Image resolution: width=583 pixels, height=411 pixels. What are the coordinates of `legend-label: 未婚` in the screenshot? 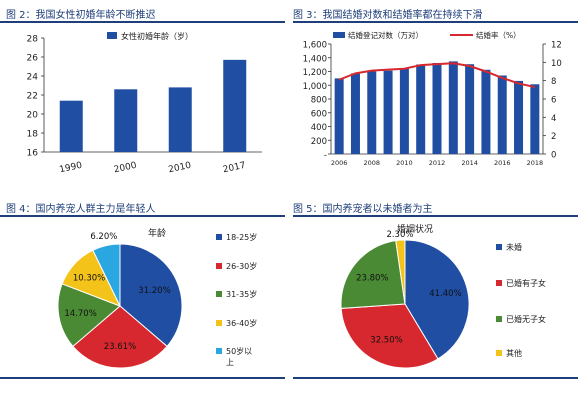 It's located at (514, 247).